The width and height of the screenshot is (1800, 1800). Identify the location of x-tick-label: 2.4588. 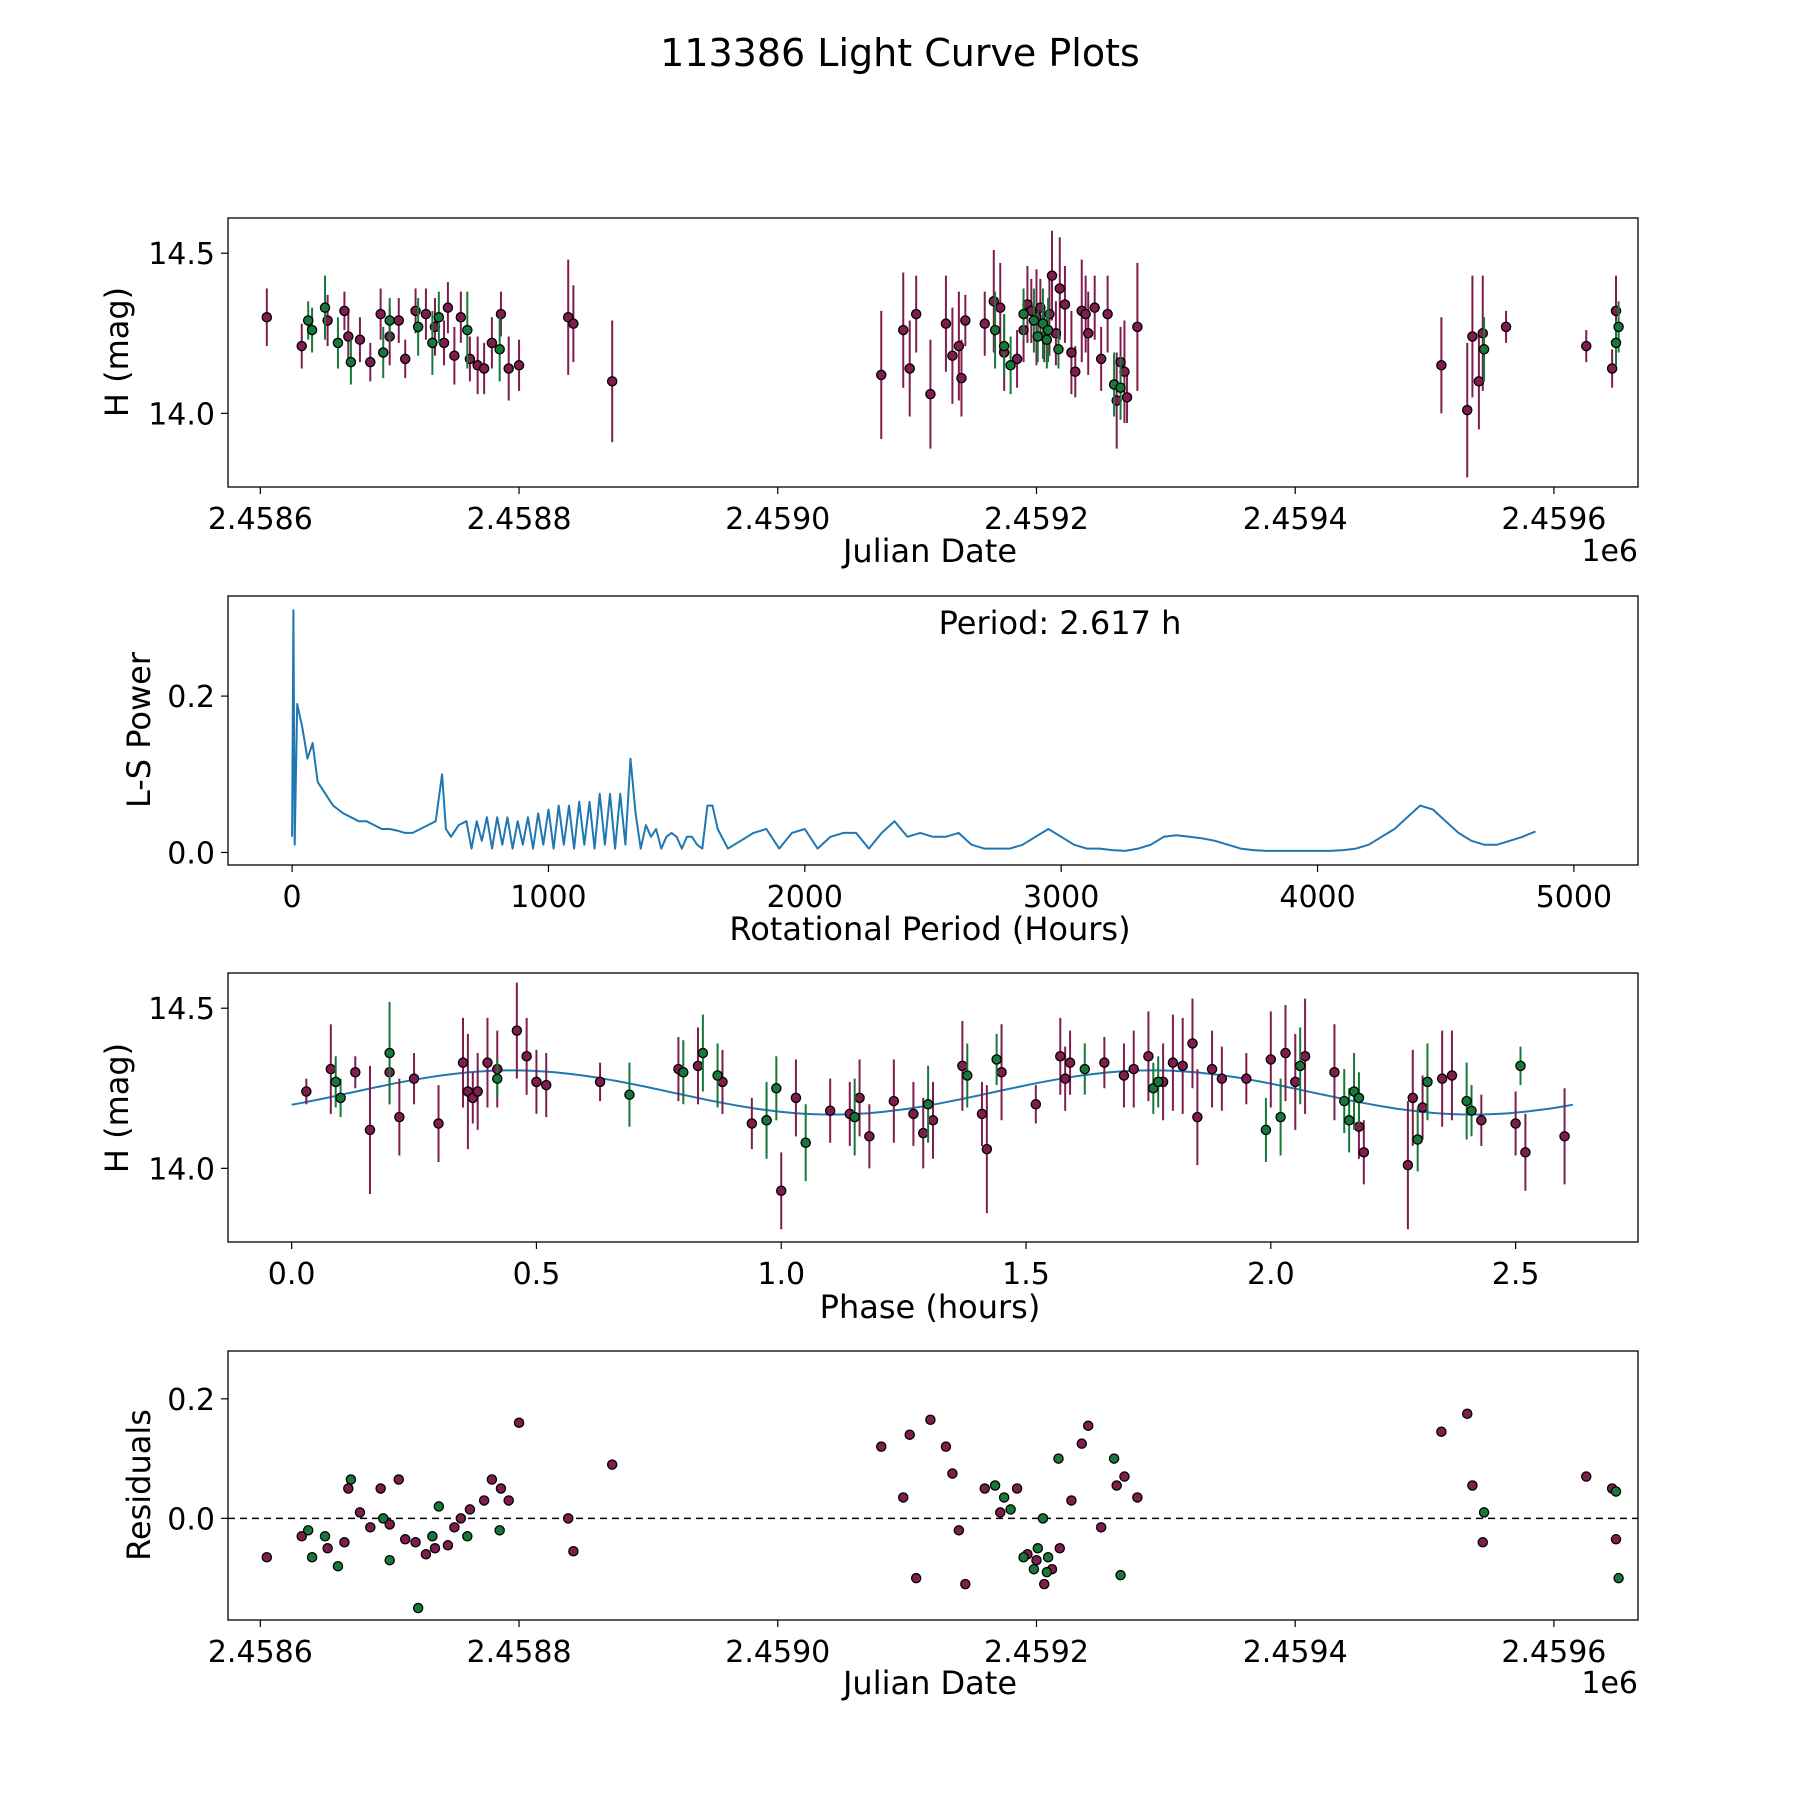
(519, 1652).